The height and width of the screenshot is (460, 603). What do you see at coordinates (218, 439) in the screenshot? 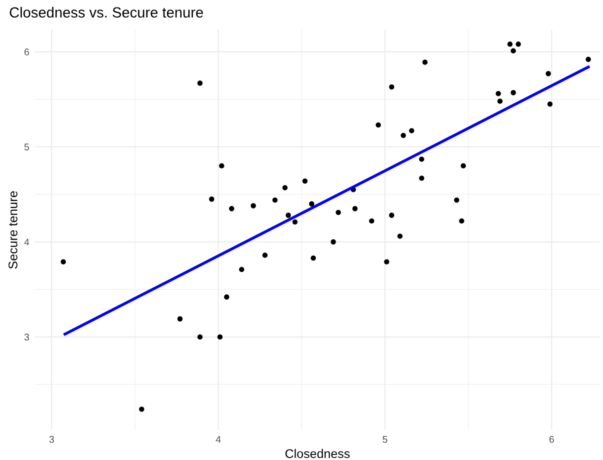
I see `x-tick-label: 4` at bounding box center [218, 439].